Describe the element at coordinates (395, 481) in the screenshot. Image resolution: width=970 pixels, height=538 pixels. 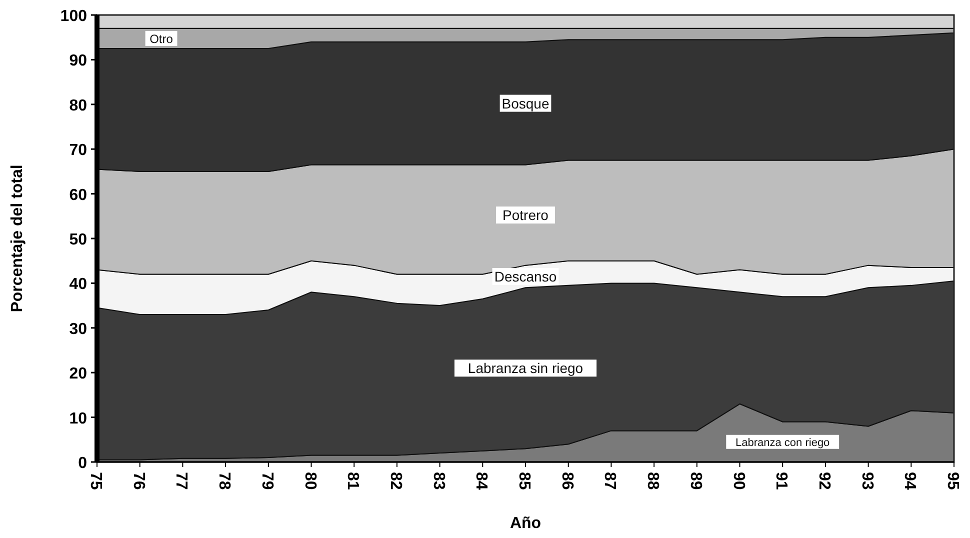
I see `x-tick-label: 82` at that location.